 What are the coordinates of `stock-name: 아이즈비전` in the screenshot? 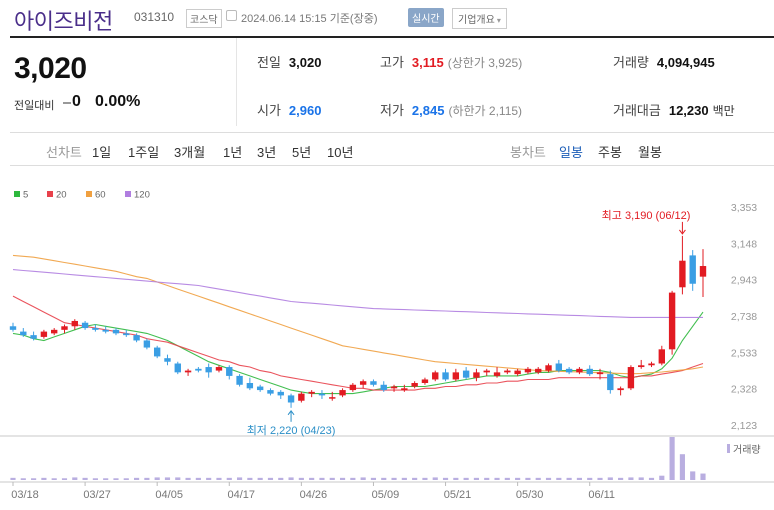 It's located at (63, 22).